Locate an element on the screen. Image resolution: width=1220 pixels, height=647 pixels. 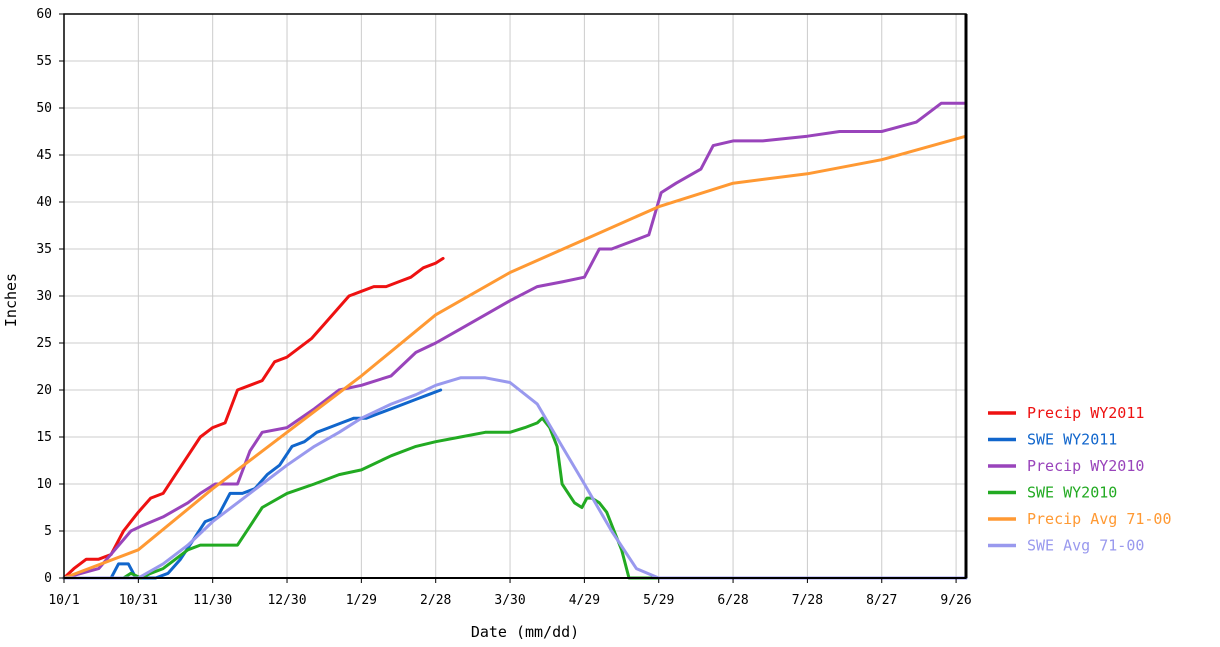
x-tick-label: 10/31 is located at coordinates (138, 600).